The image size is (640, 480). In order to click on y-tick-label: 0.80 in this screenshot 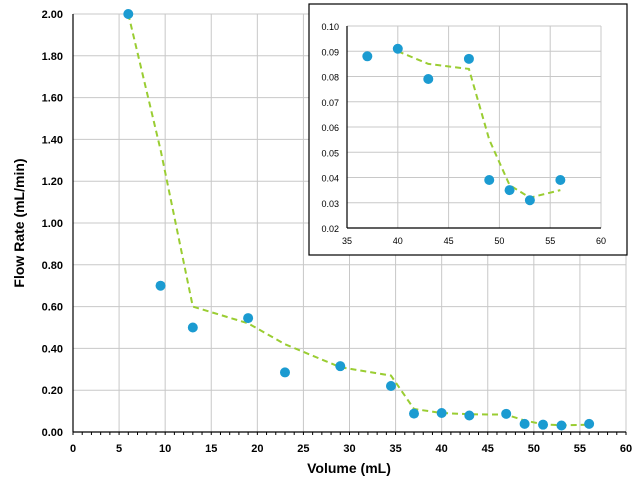, I will do `click(52, 266)`.